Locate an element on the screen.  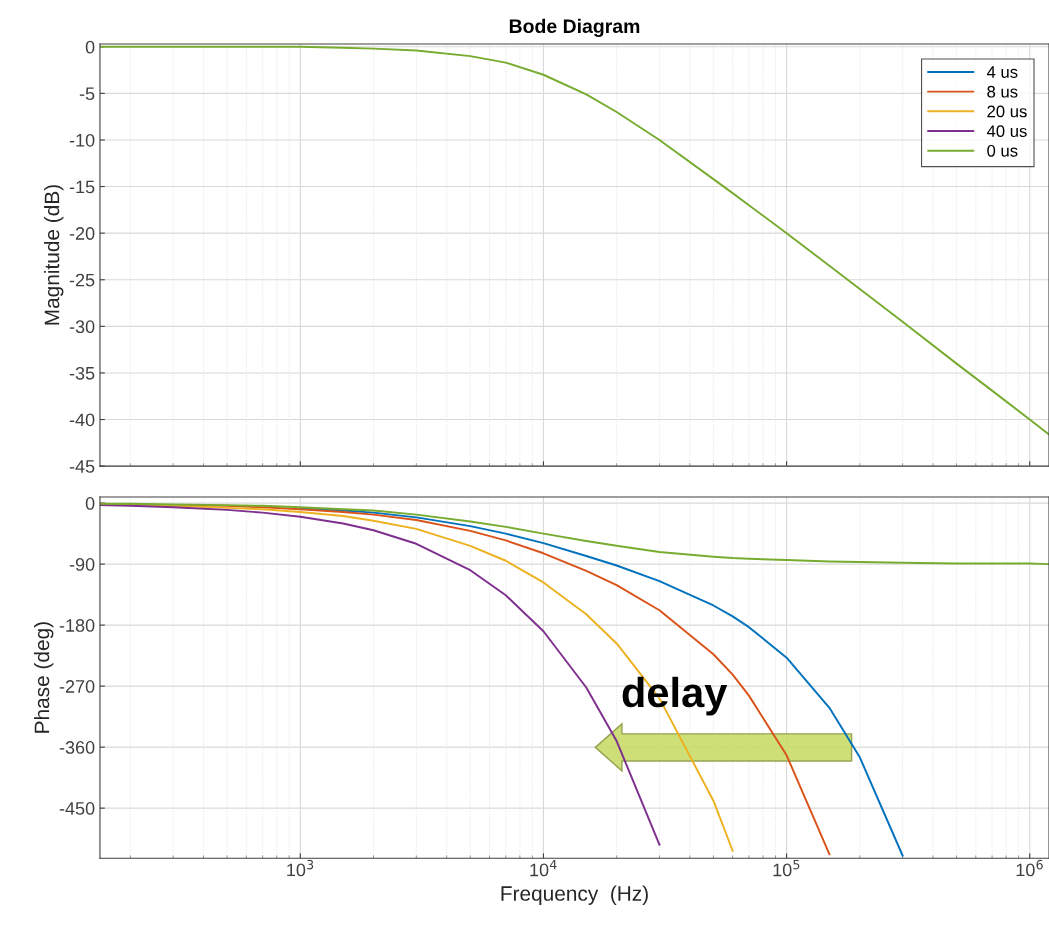
y-tick-label: -450 is located at coordinates (77, 808).